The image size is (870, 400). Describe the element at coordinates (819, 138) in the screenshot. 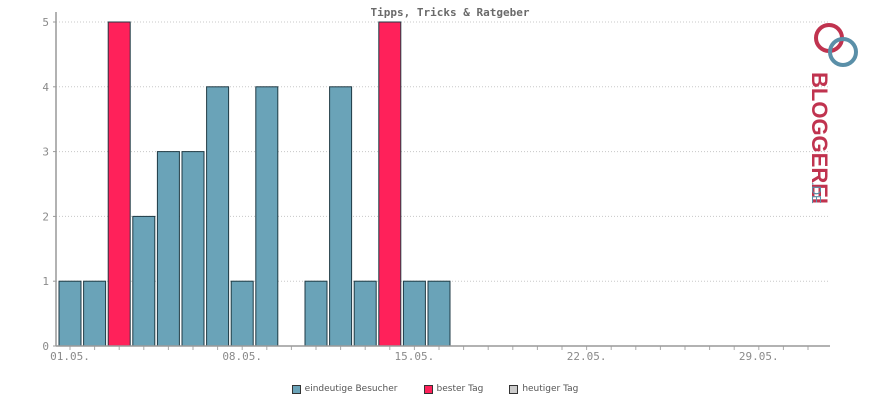

I see `logo-text: BLOGGEREI` at that location.